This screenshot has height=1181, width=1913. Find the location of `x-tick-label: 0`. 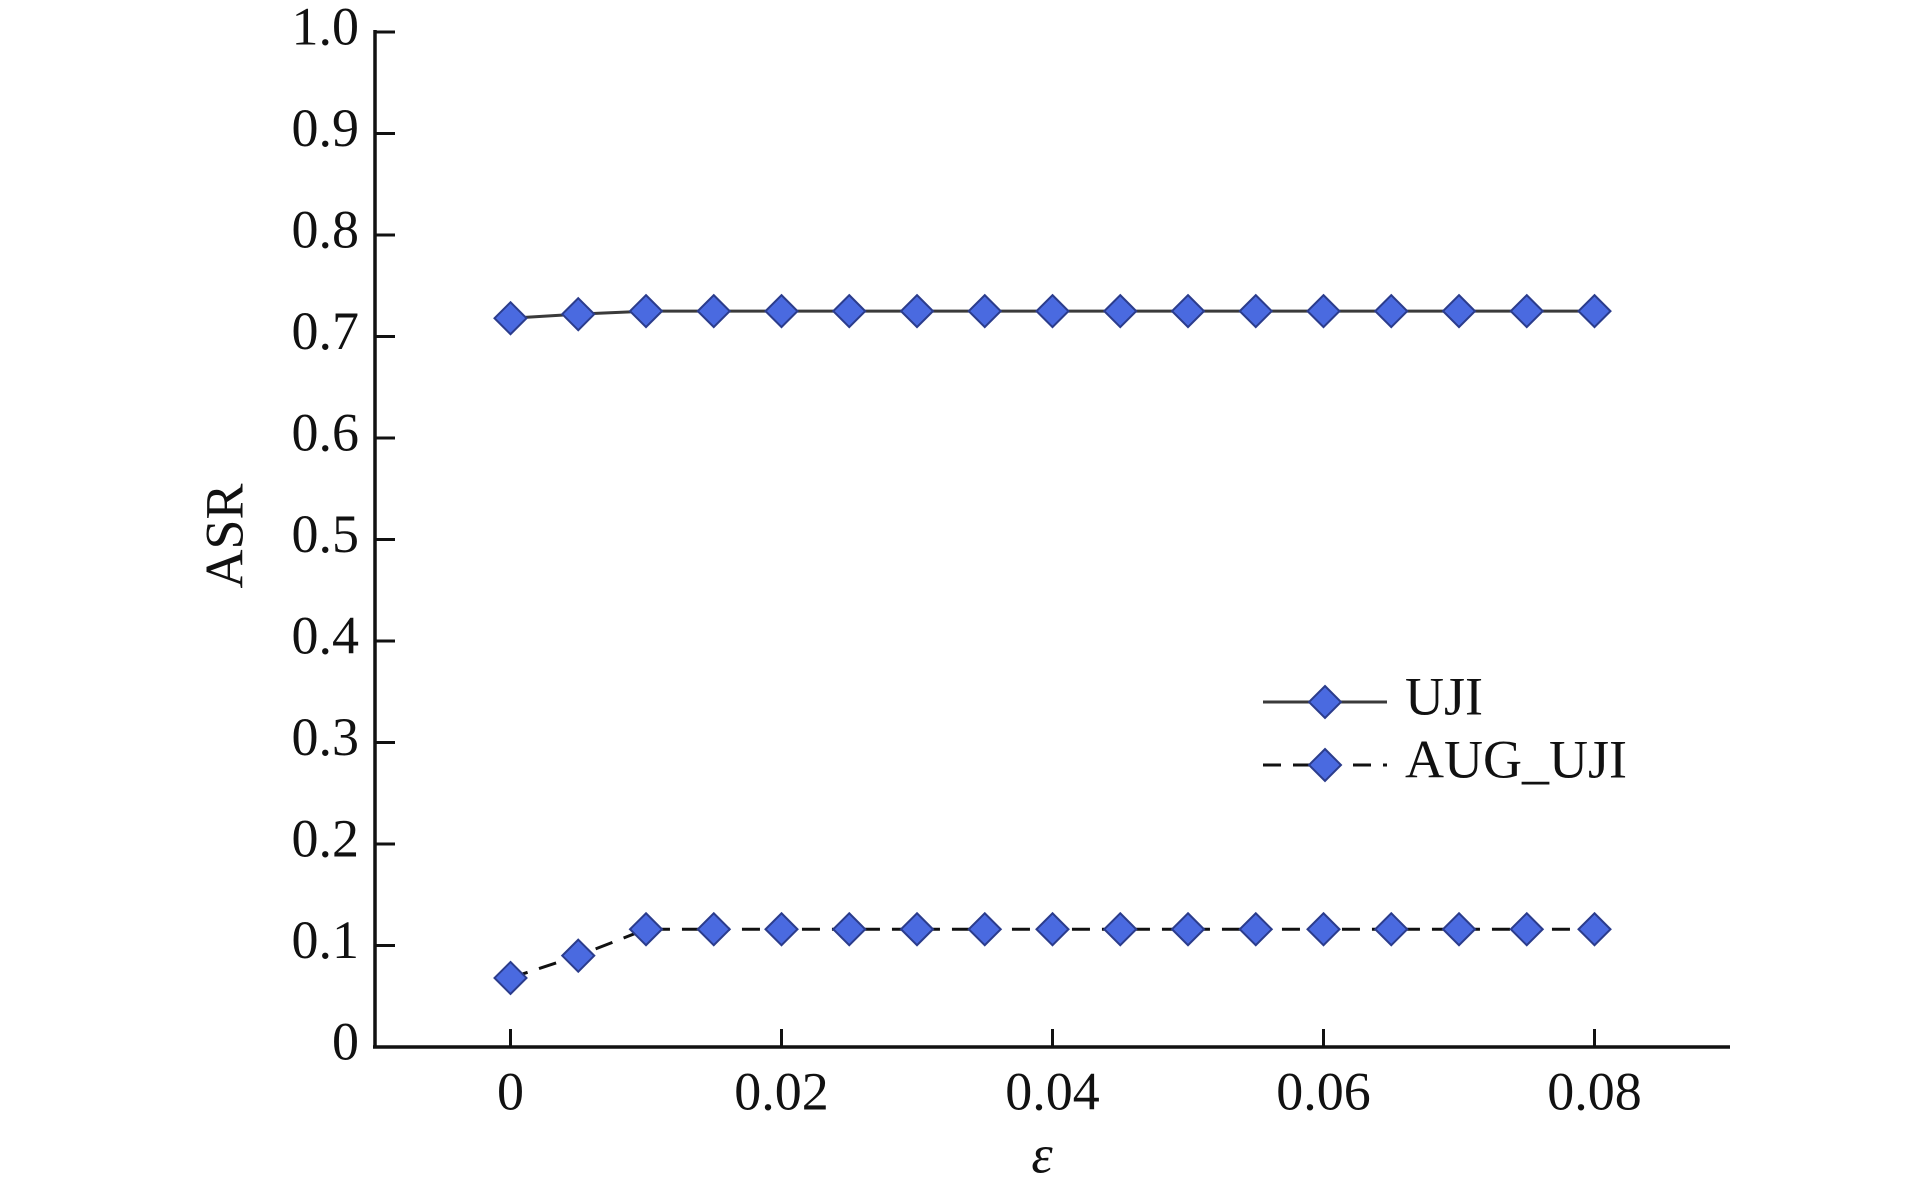

x-tick-label: 0 is located at coordinates (510, 1091).